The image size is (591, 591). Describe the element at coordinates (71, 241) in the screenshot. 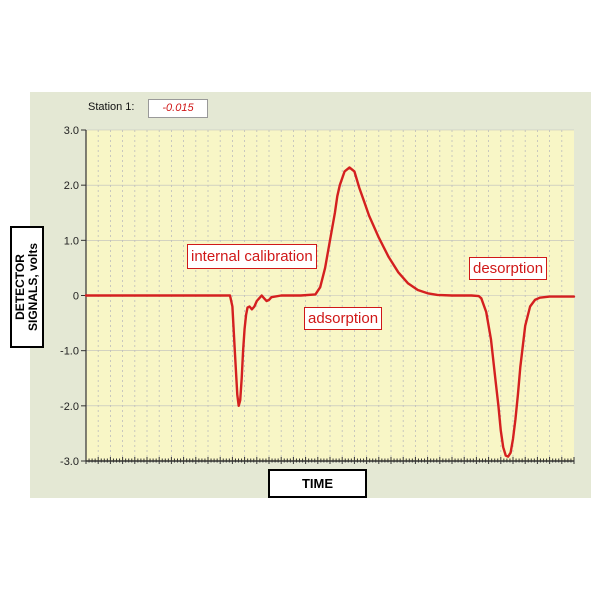

I see `y-tick-label: 1.0` at that location.